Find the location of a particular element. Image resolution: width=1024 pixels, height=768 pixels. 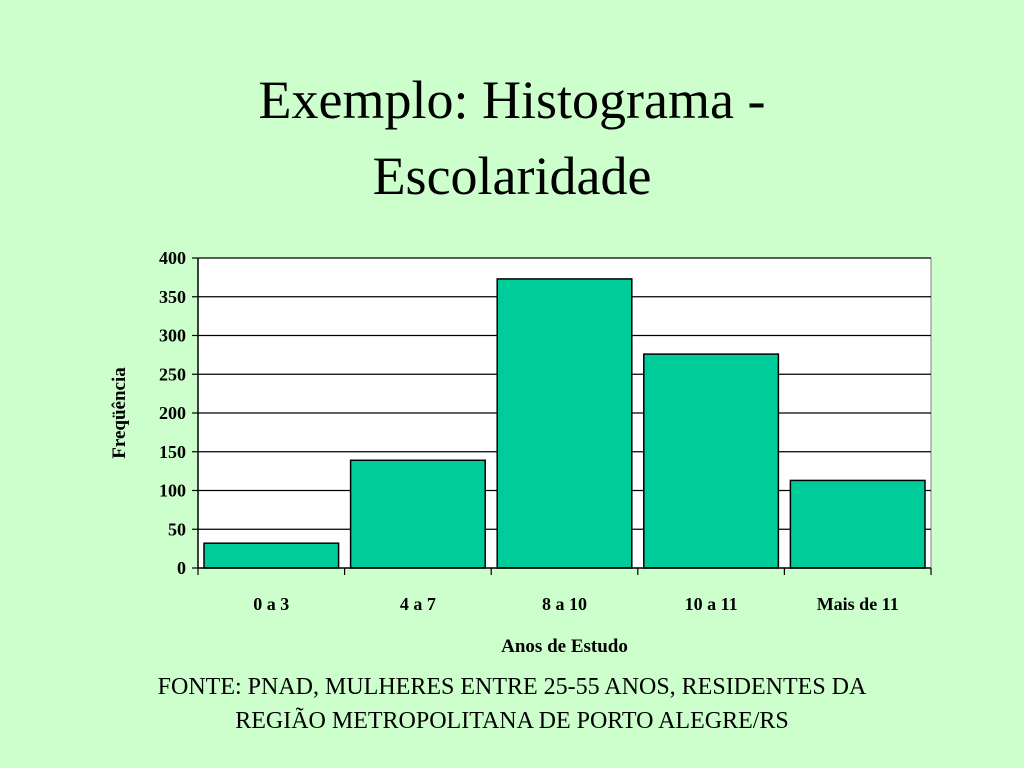

x-tick-label: 4 a 7 is located at coordinates (418, 604).